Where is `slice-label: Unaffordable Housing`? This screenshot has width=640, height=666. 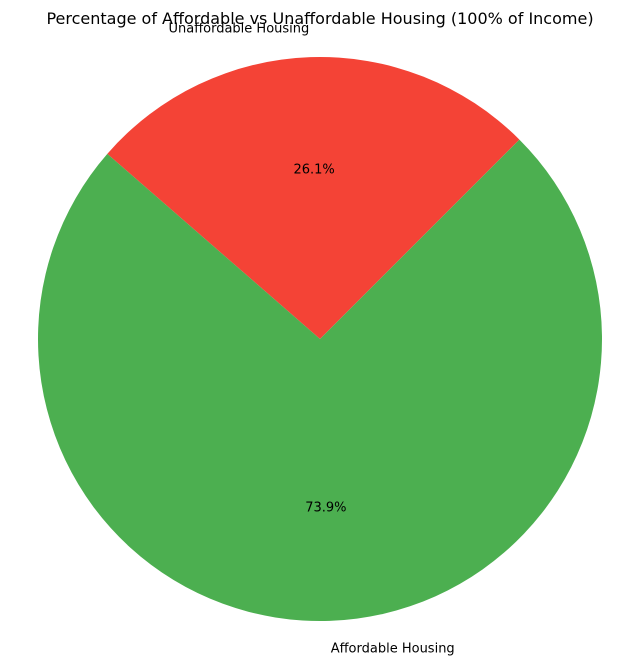
slice-label: Unaffordable Housing is located at coordinates (238, 28).